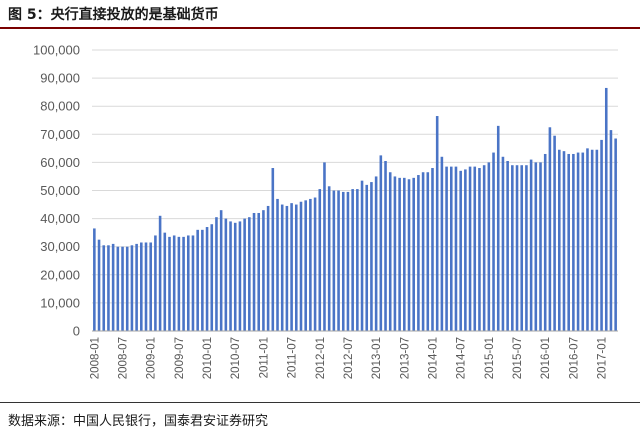  I want to click on chart-title: 图 5：央行直接投放的是基础货币, so click(113, 15).